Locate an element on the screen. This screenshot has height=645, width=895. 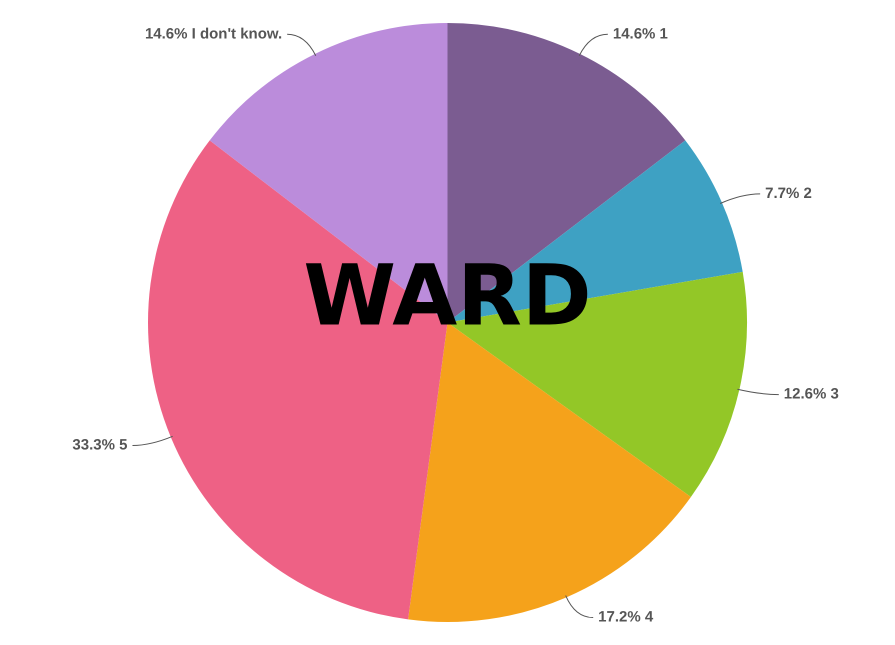
slice-label: 14.6% I don't know. is located at coordinates (213, 33).